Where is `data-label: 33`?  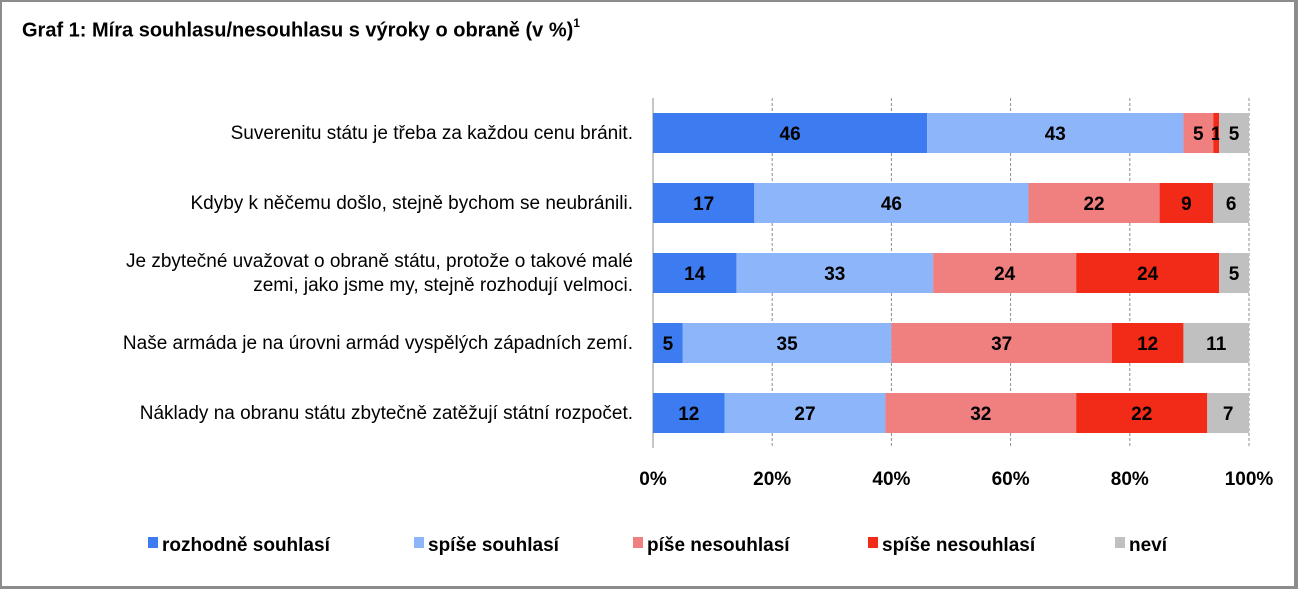 data-label: 33 is located at coordinates (834, 274).